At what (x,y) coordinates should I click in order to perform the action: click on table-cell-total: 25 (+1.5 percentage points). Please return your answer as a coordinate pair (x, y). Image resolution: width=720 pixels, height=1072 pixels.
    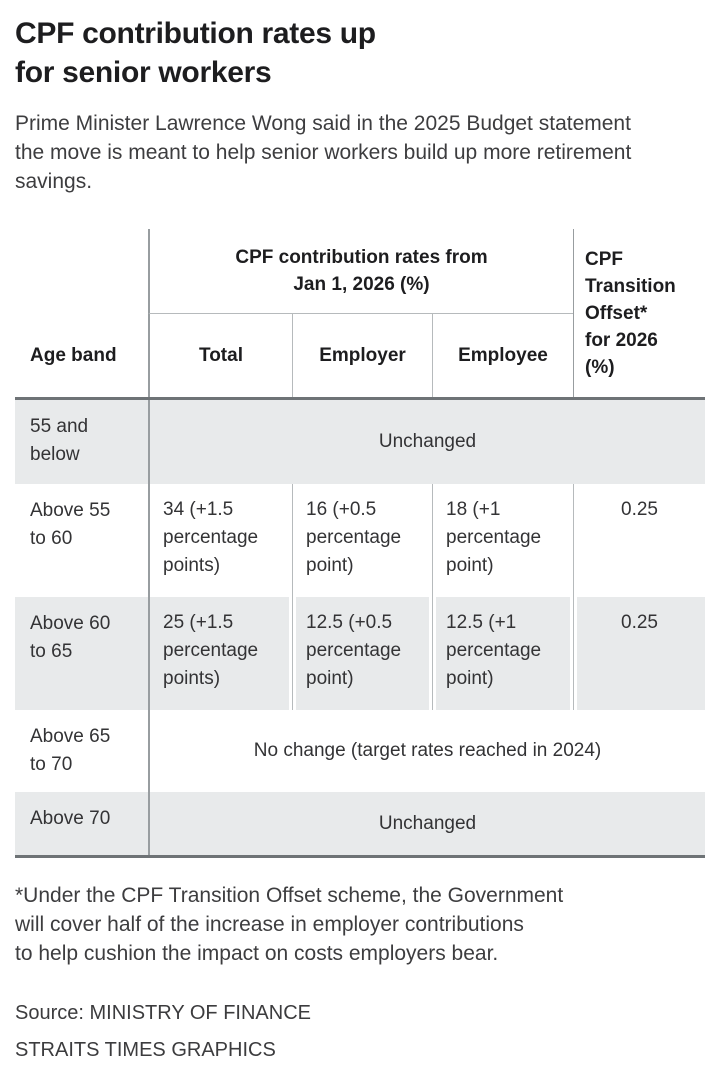
    Looking at the image, I should click on (220, 653).